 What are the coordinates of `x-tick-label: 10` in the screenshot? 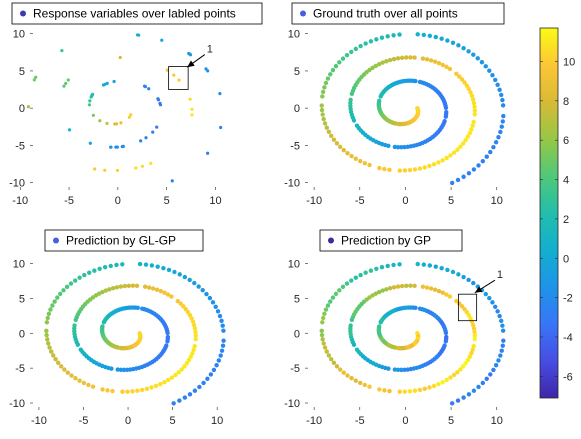 It's located at (217, 421).